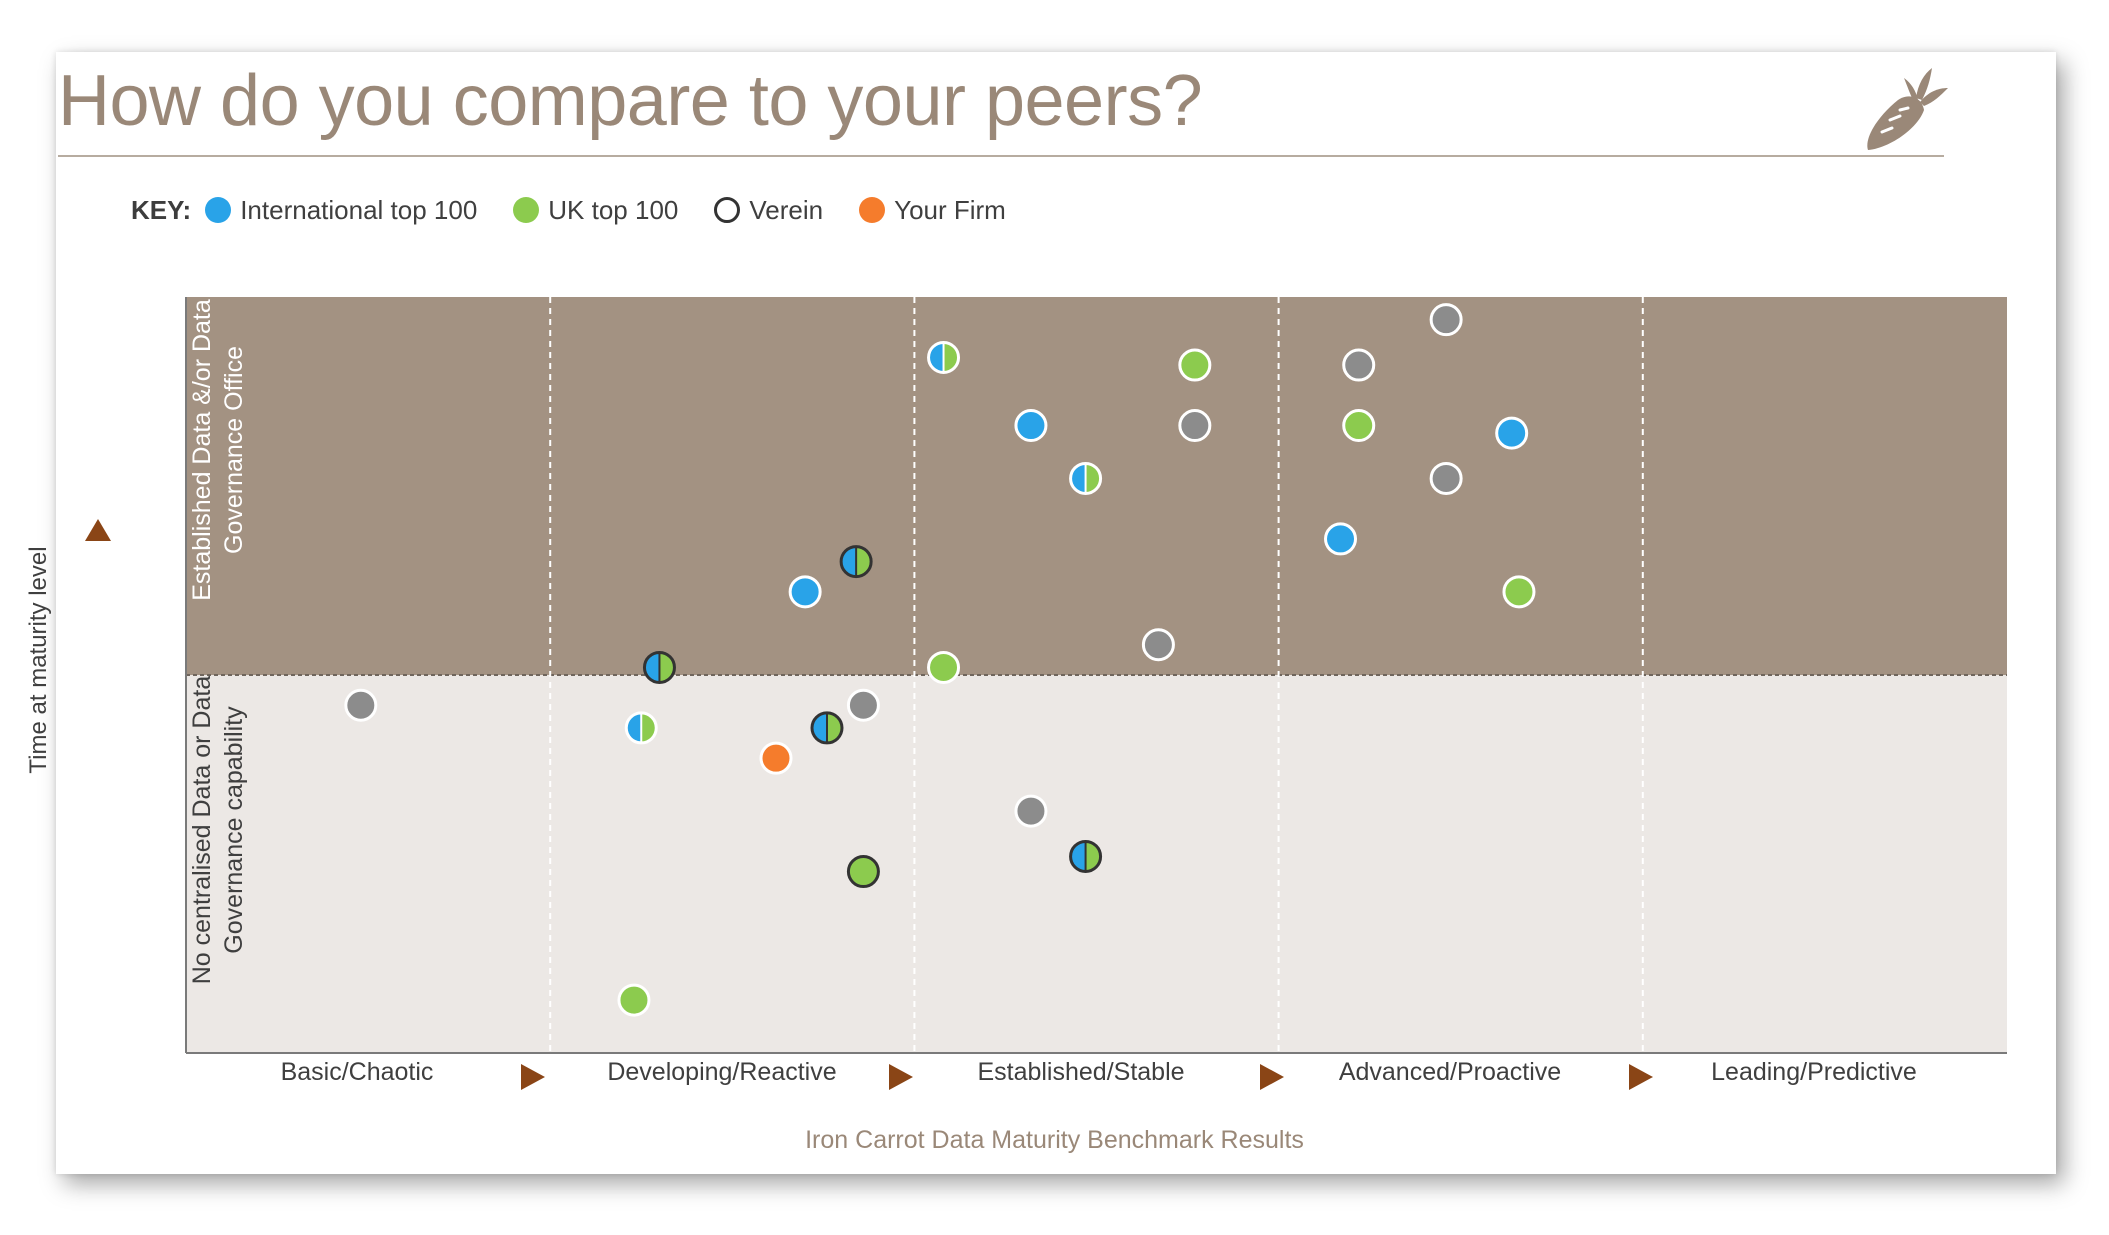  What do you see at coordinates (38, 660) in the screenshot?
I see `y-axis-title: Time at maturity level` at bounding box center [38, 660].